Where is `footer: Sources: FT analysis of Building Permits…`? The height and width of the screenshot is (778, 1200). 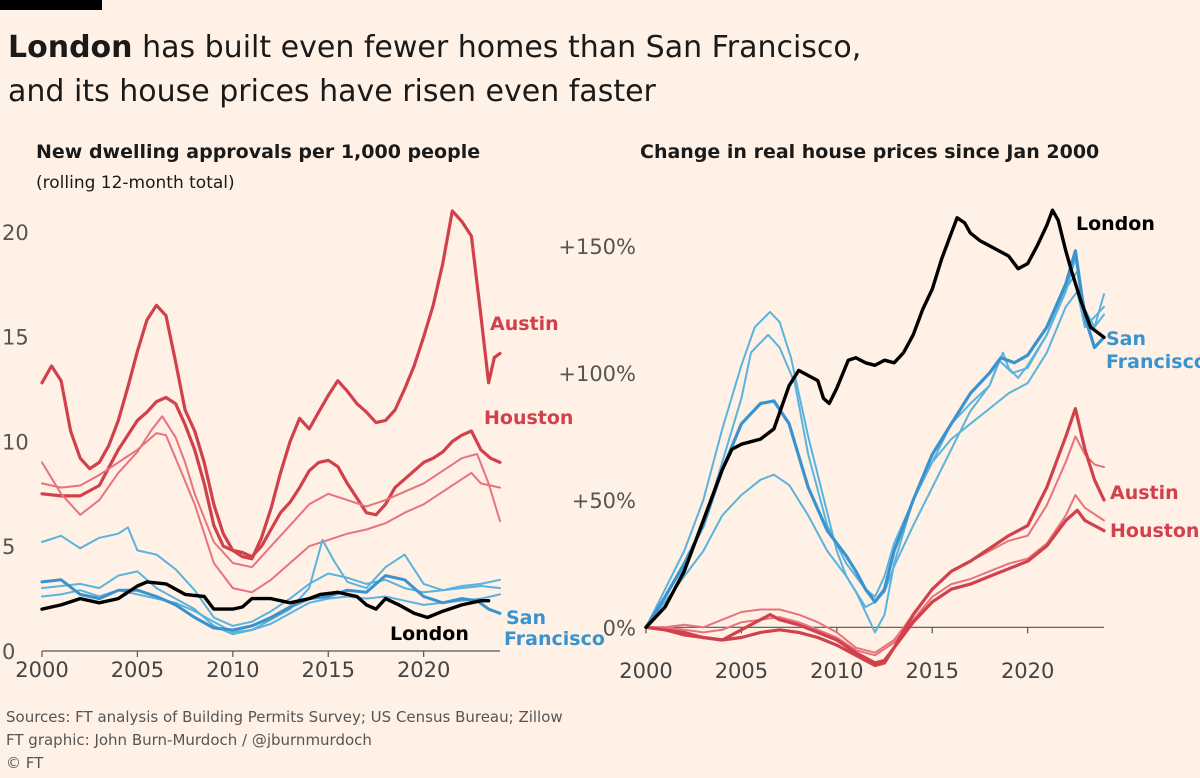 footer: Sources: FT analysis of Building Permits… is located at coordinates (284, 740).